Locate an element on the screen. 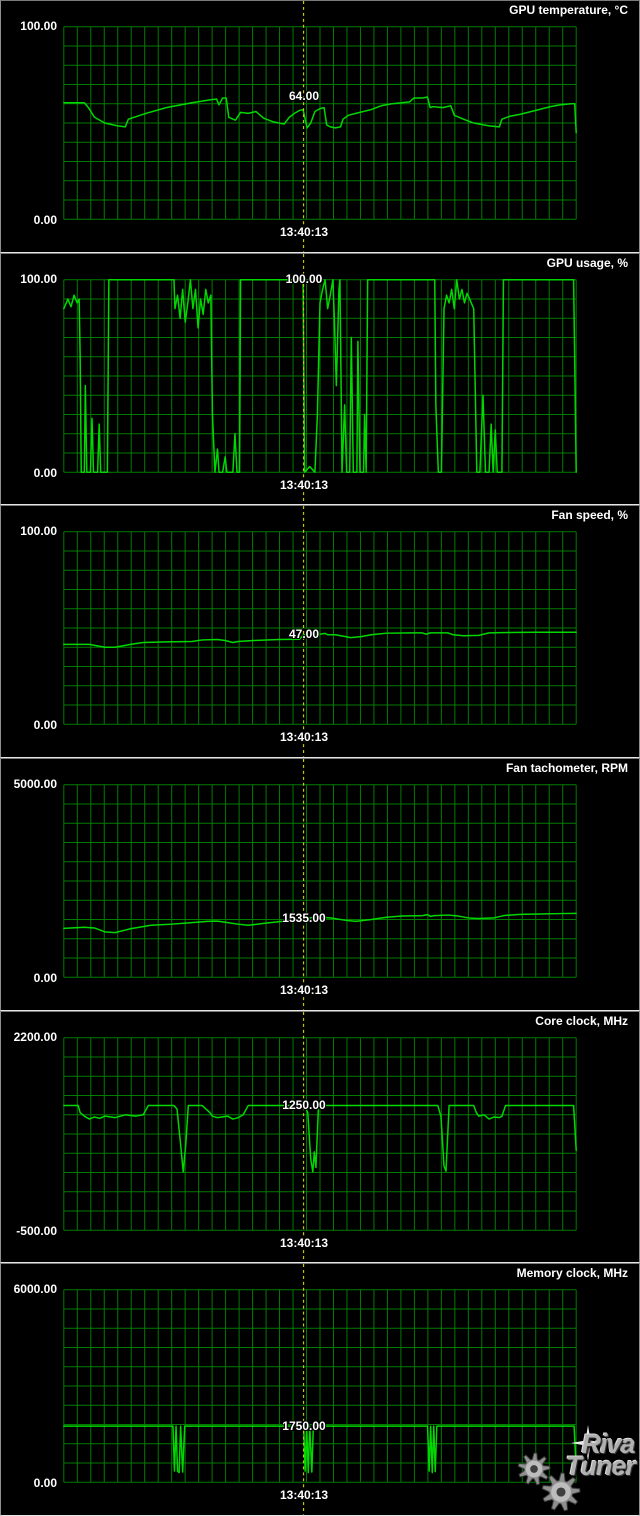 Image resolution: width=640 pixels, height=1516 pixels. cursor-value-label: 1250.00 is located at coordinates (304, 1104).